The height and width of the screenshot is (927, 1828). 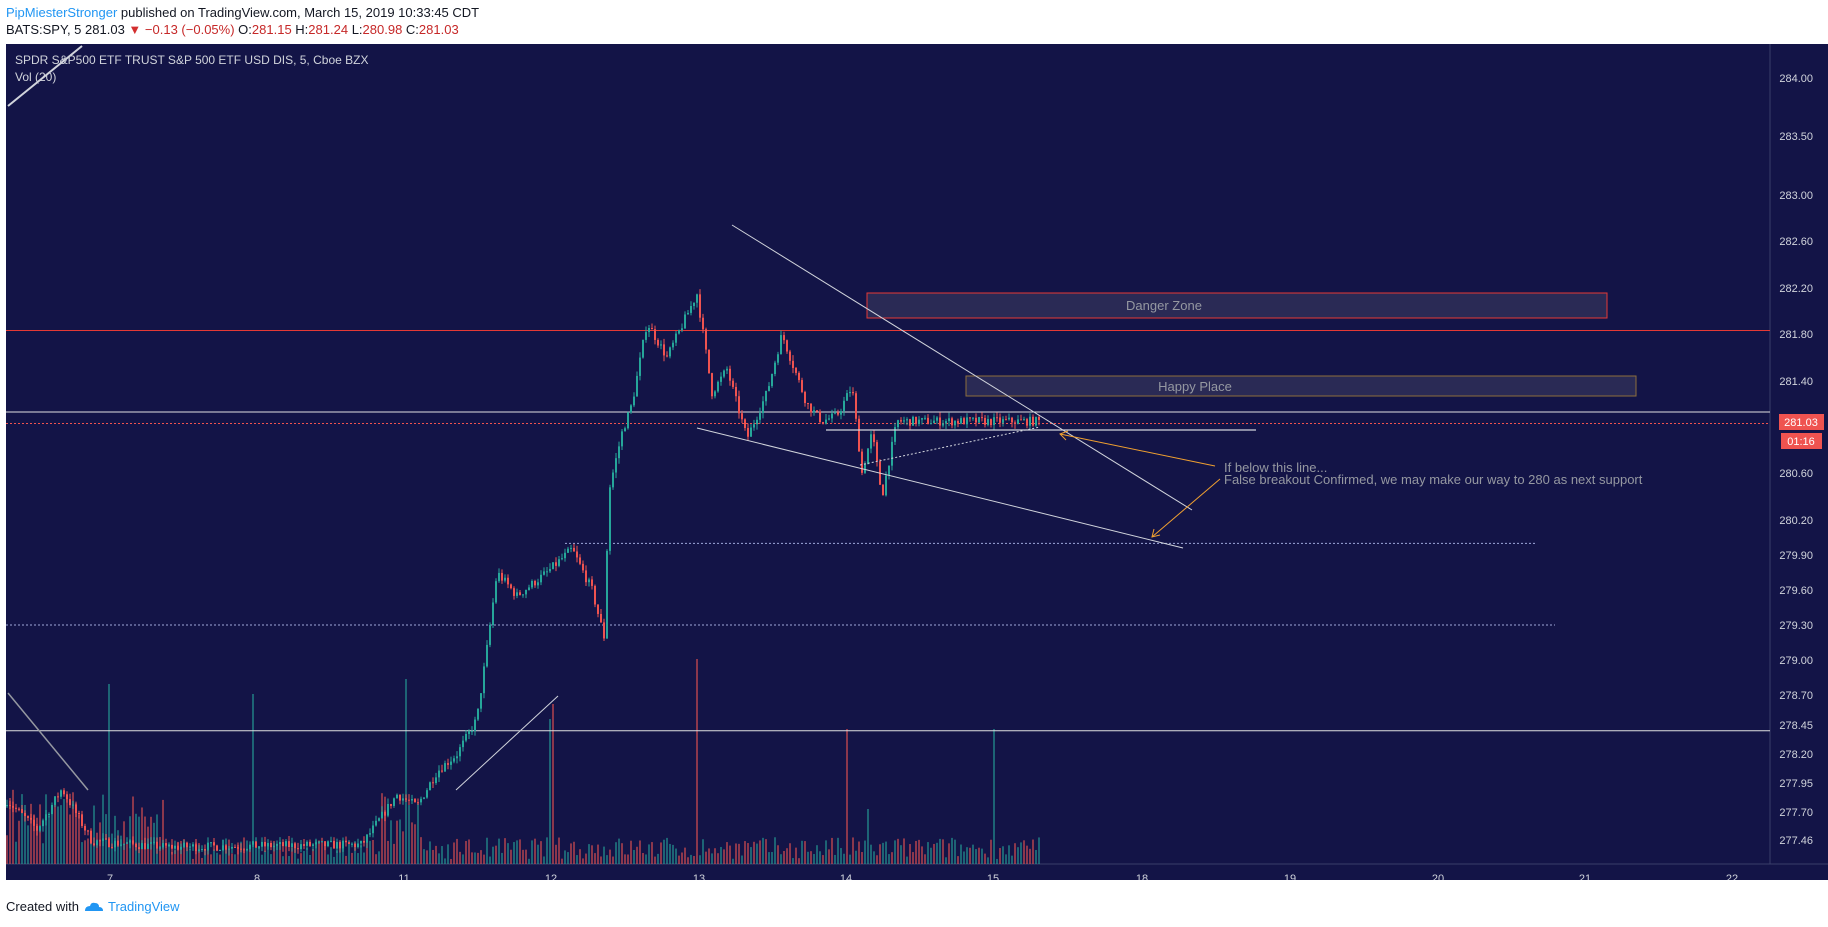 What do you see at coordinates (48, 741) in the screenshot?
I see `bottom-left-trendline` at bounding box center [48, 741].